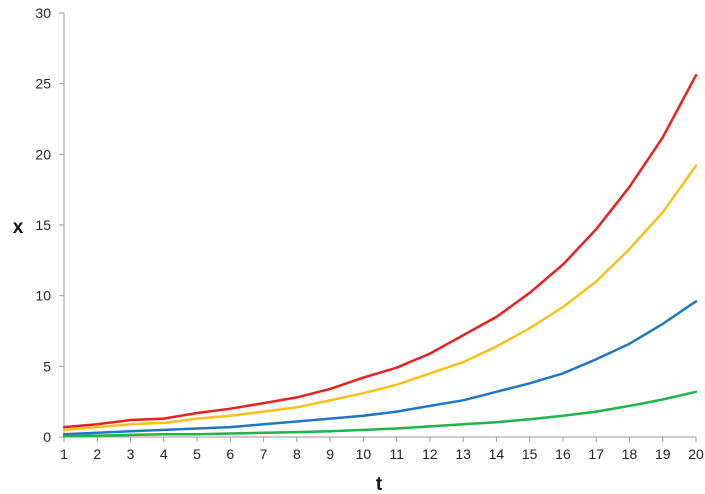  Describe the element at coordinates (43, 154) in the screenshot. I see `y-tick-label: 20` at that location.